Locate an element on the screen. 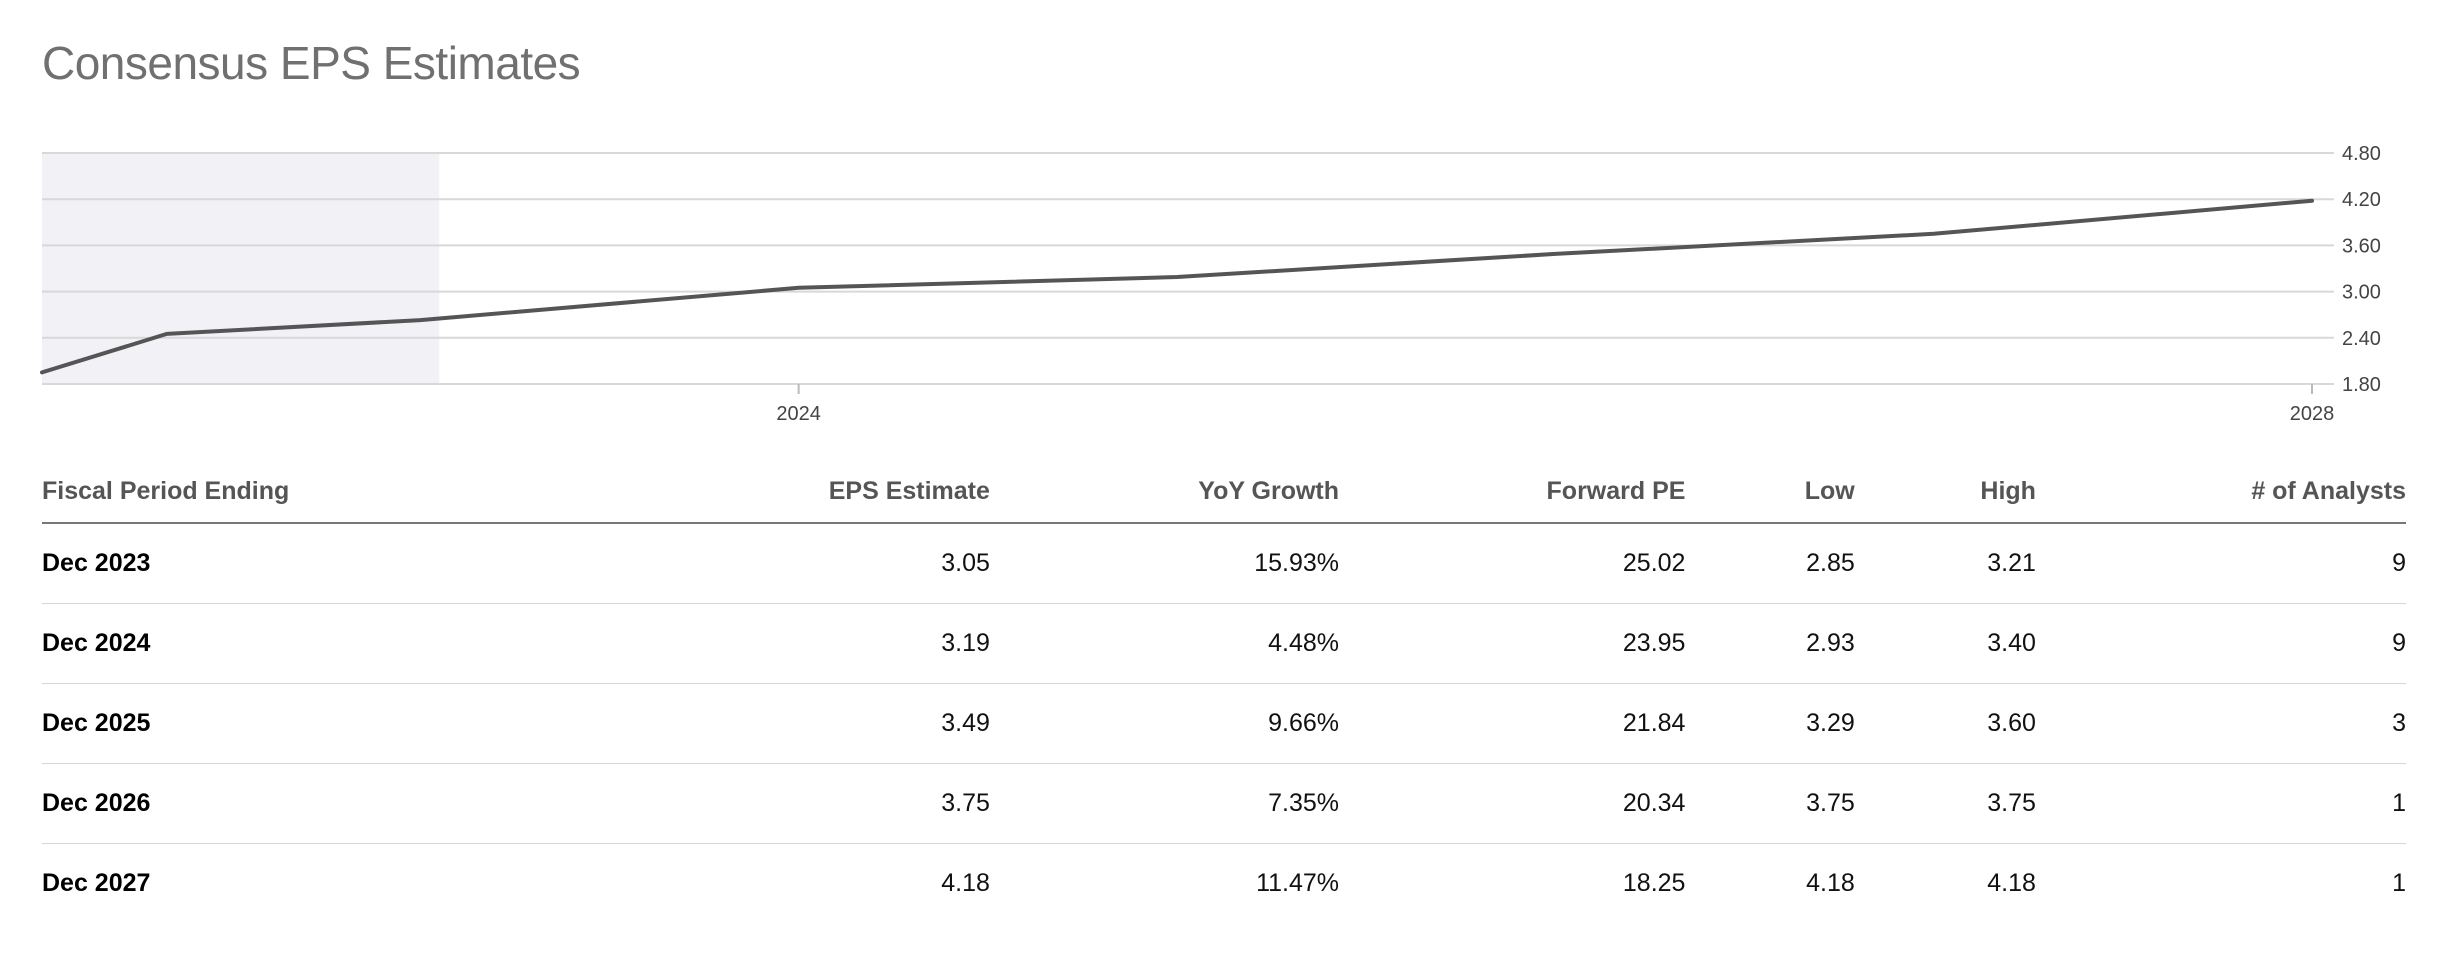  x-tick-label: 2028 is located at coordinates (2312, 414).